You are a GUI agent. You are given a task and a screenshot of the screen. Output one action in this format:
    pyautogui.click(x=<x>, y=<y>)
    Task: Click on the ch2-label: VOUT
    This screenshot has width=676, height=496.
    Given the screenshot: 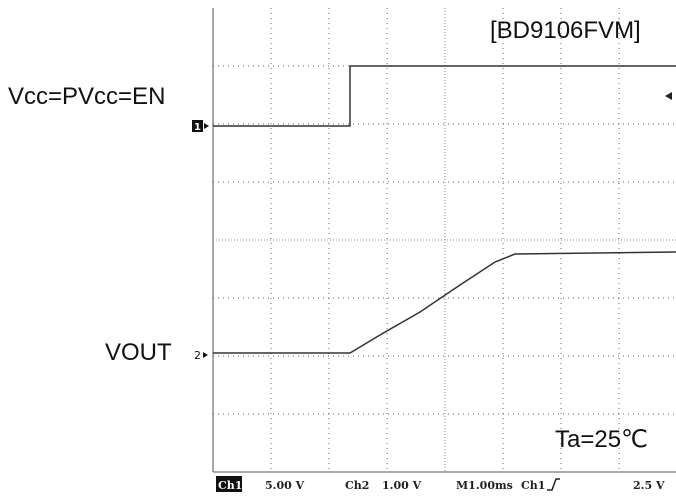 What is the action you would take?
    pyautogui.click(x=138, y=352)
    